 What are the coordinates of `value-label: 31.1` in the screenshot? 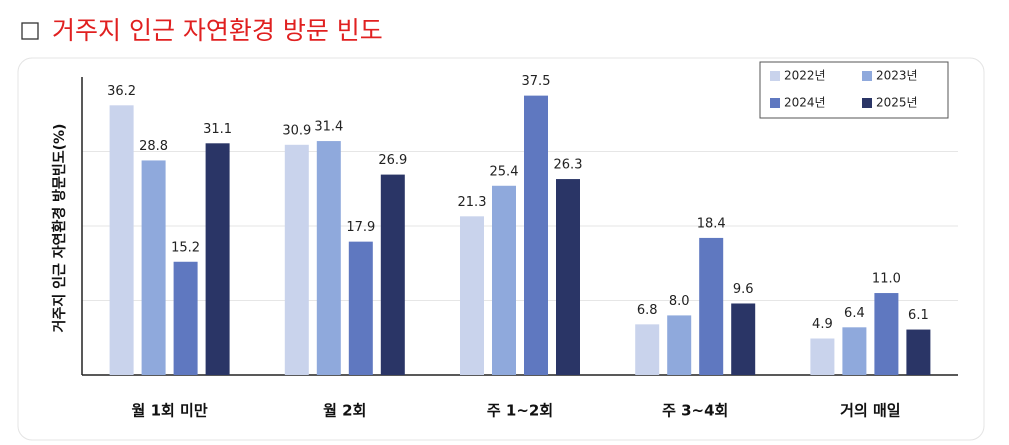 It's located at (217, 129).